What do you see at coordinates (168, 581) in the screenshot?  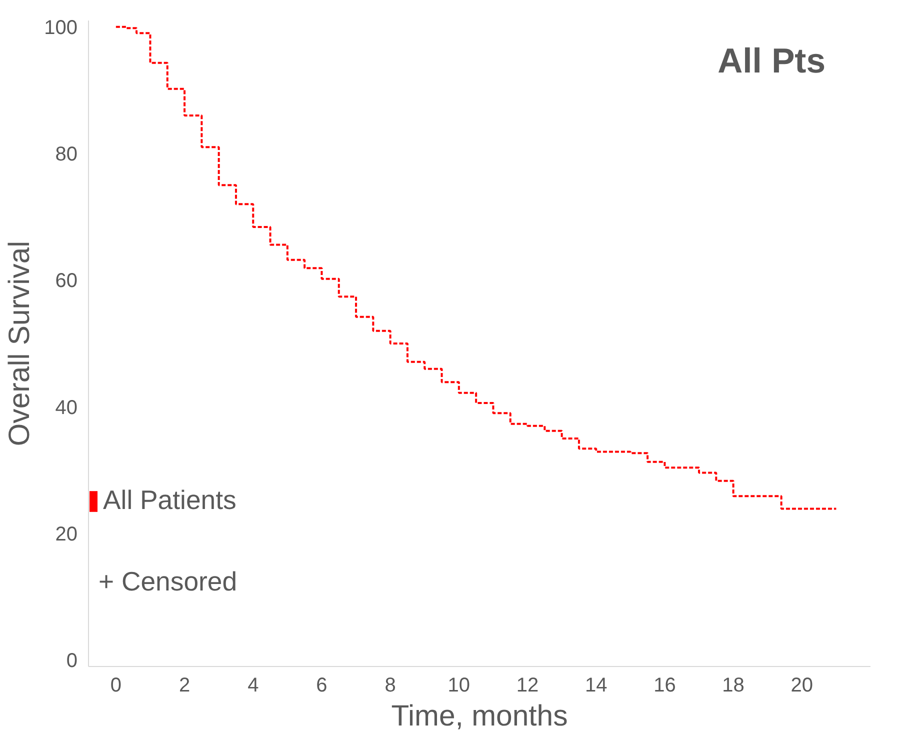 I see `annotation: + Censored` at bounding box center [168, 581].